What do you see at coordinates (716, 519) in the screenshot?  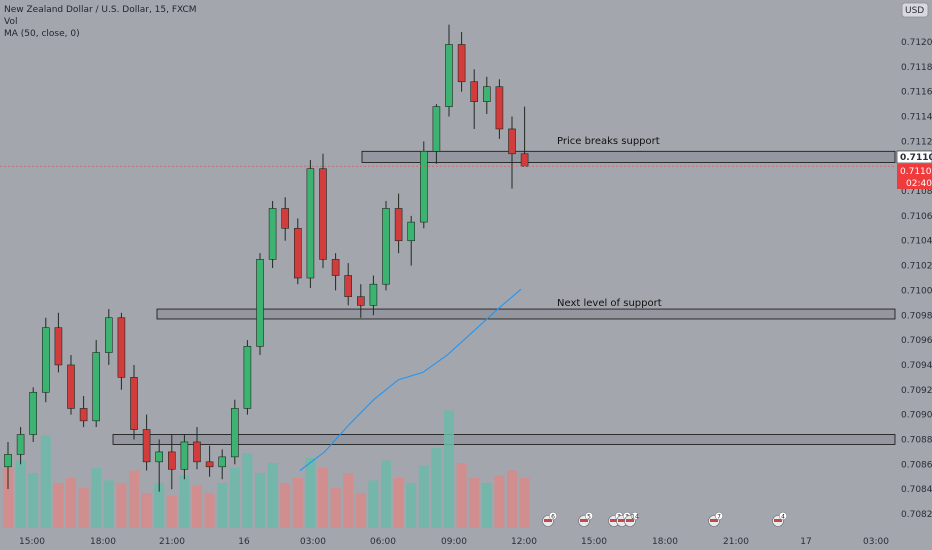 I see `event-flag-icon: 7` at bounding box center [716, 519].